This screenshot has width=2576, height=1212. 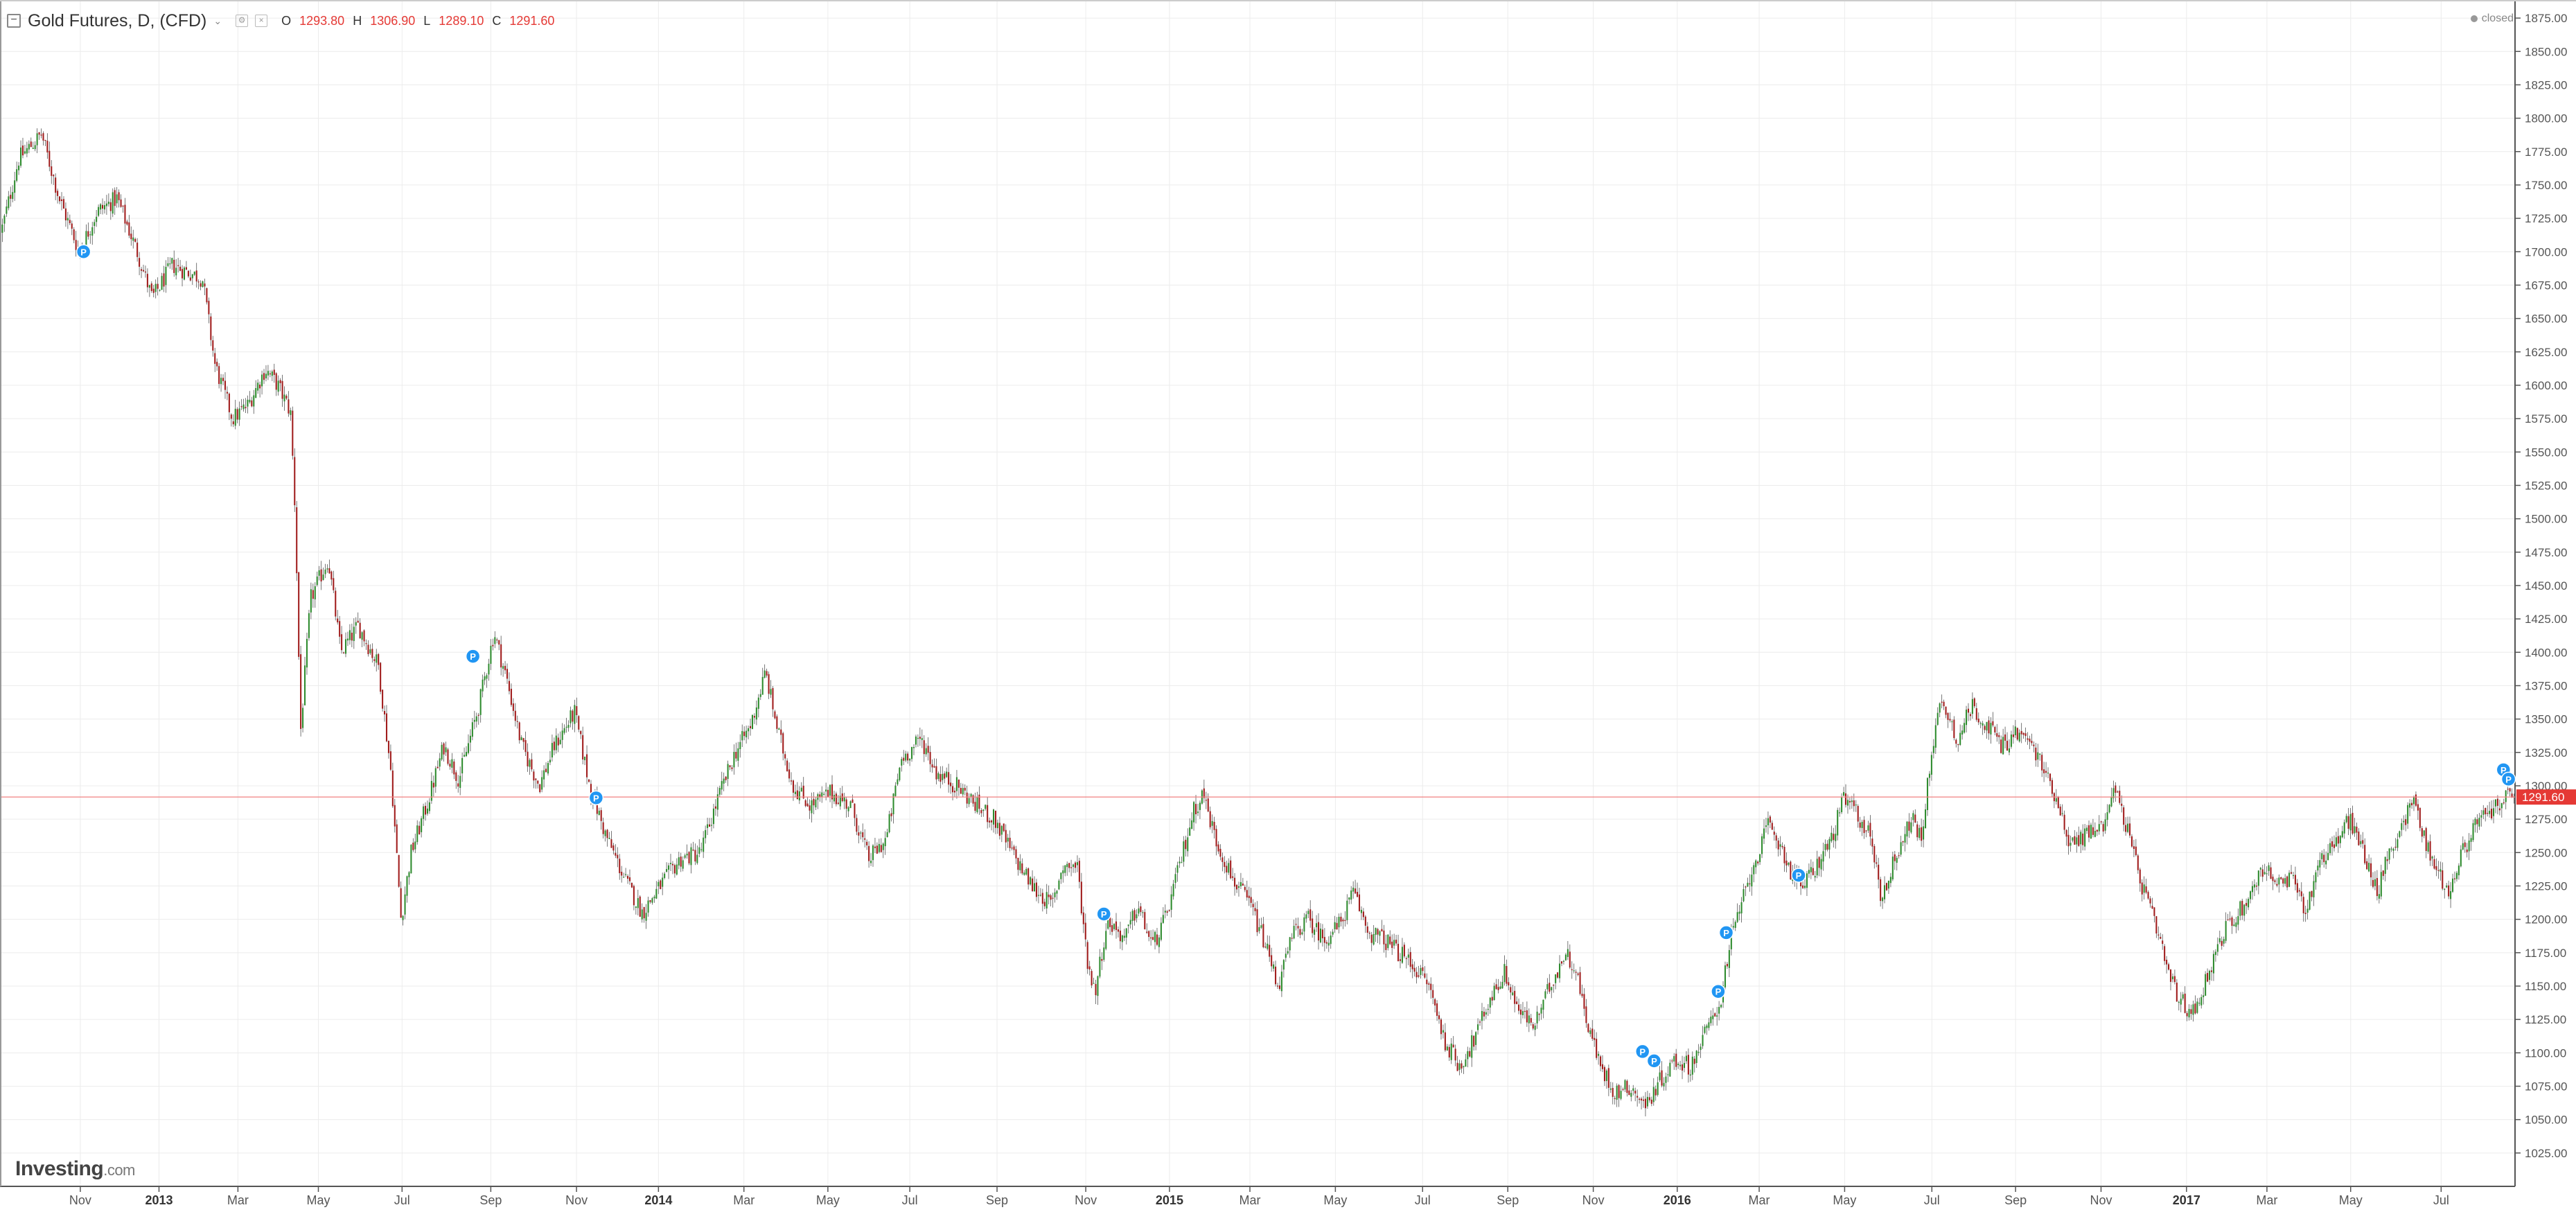 I want to click on investing-logo: Investing.com, so click(x=75, y=1169).